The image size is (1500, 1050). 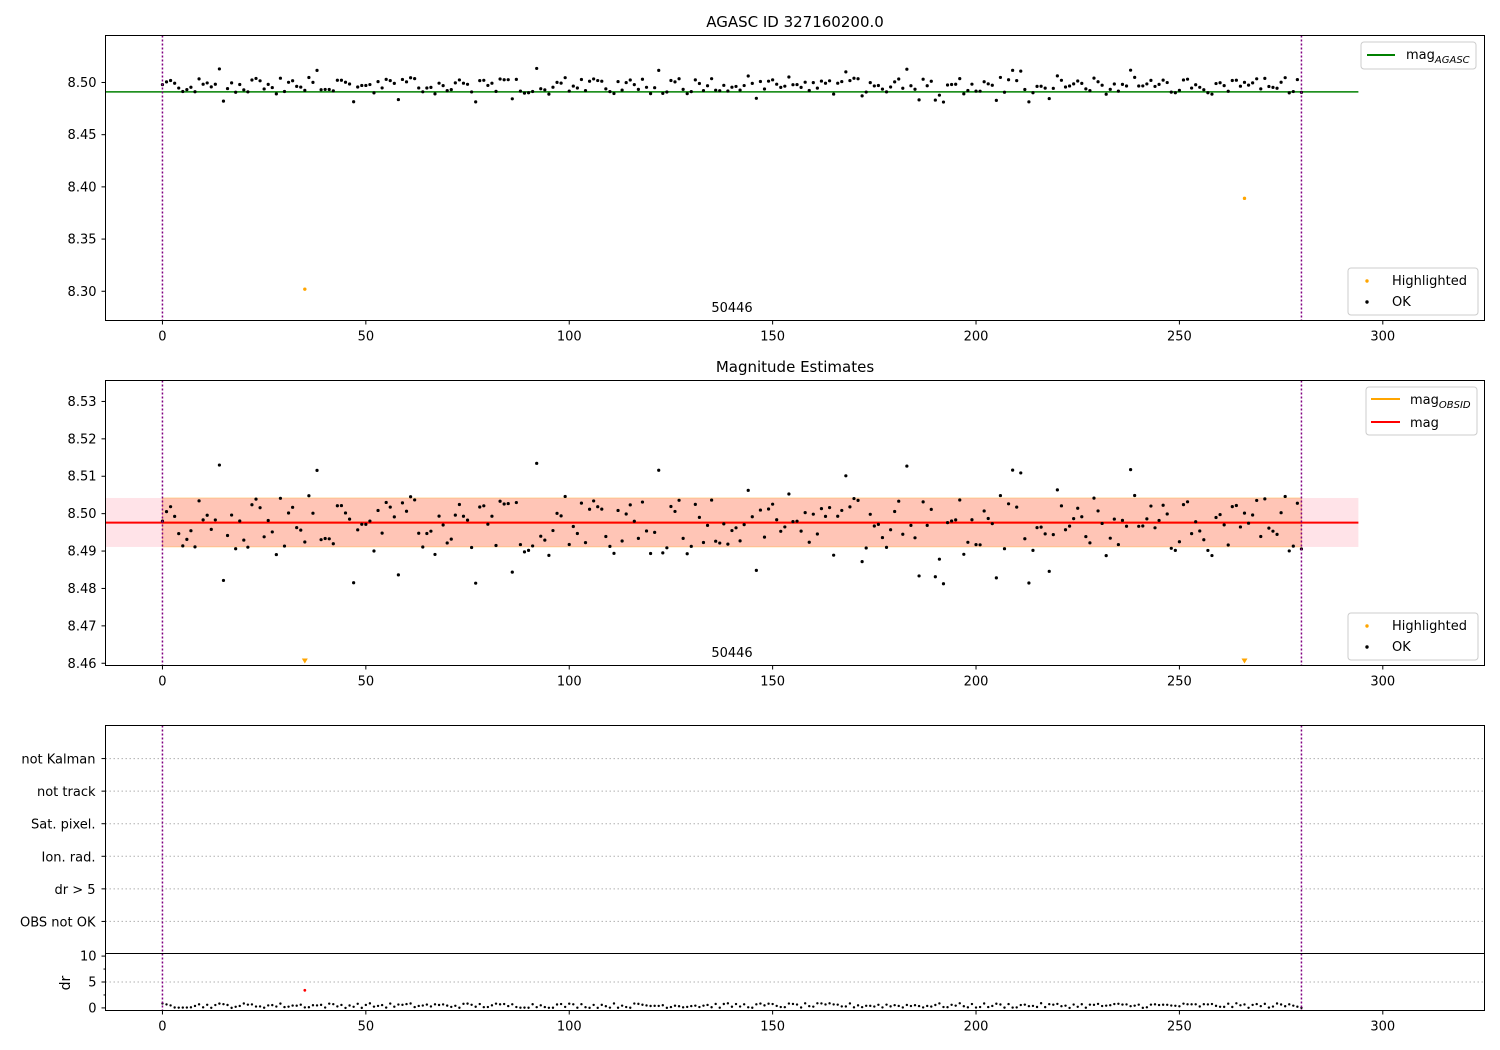 What do you see at coordinates (82, 135) in the screenshot?
I see `y-tick-label: 8.45` at bounding box center [82, 135].